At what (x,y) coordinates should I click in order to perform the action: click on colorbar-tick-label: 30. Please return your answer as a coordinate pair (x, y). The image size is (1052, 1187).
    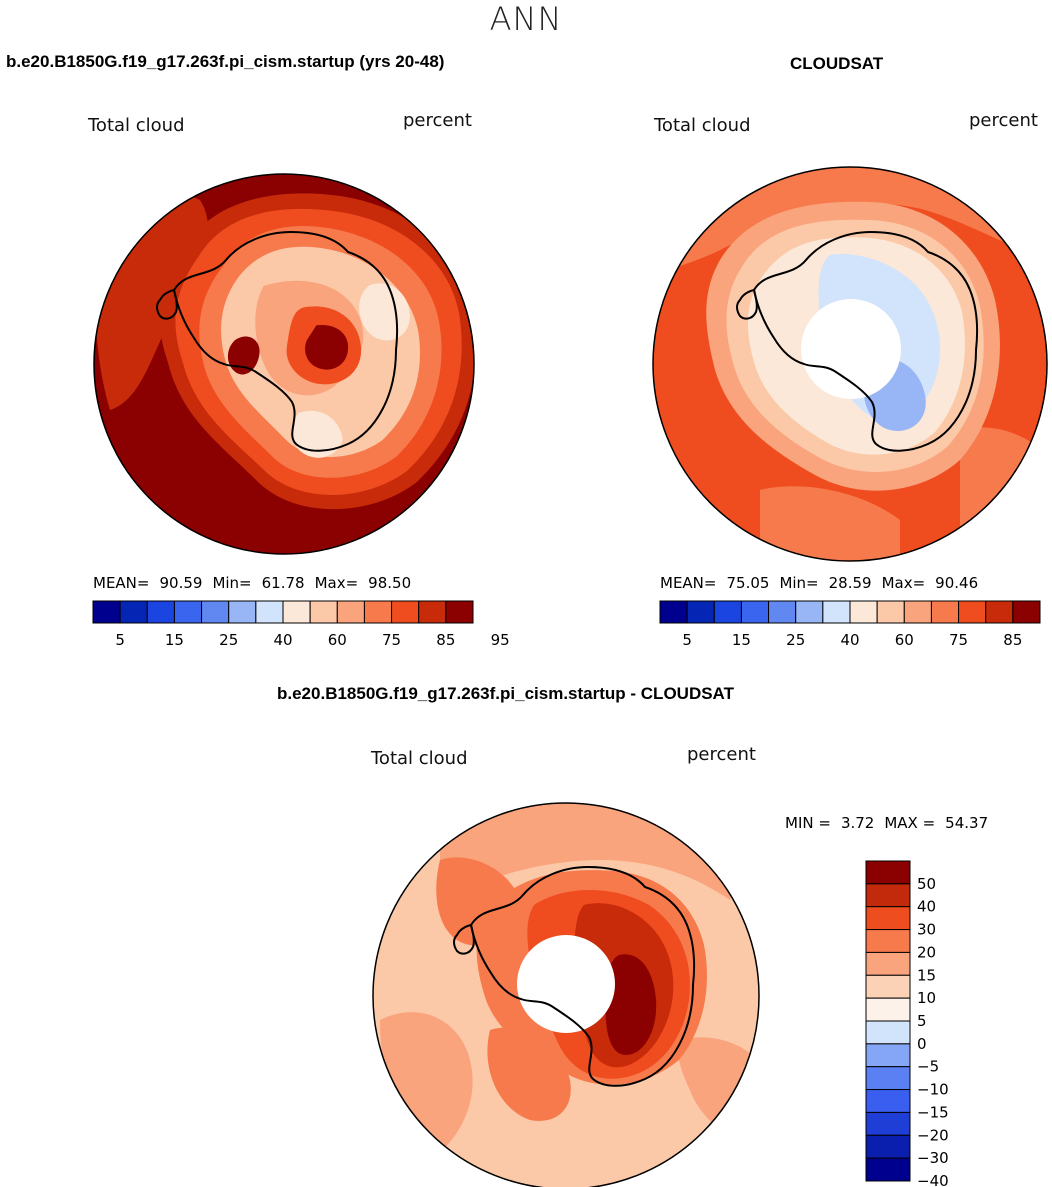
    Looking at the image, I should click on (926, 930).